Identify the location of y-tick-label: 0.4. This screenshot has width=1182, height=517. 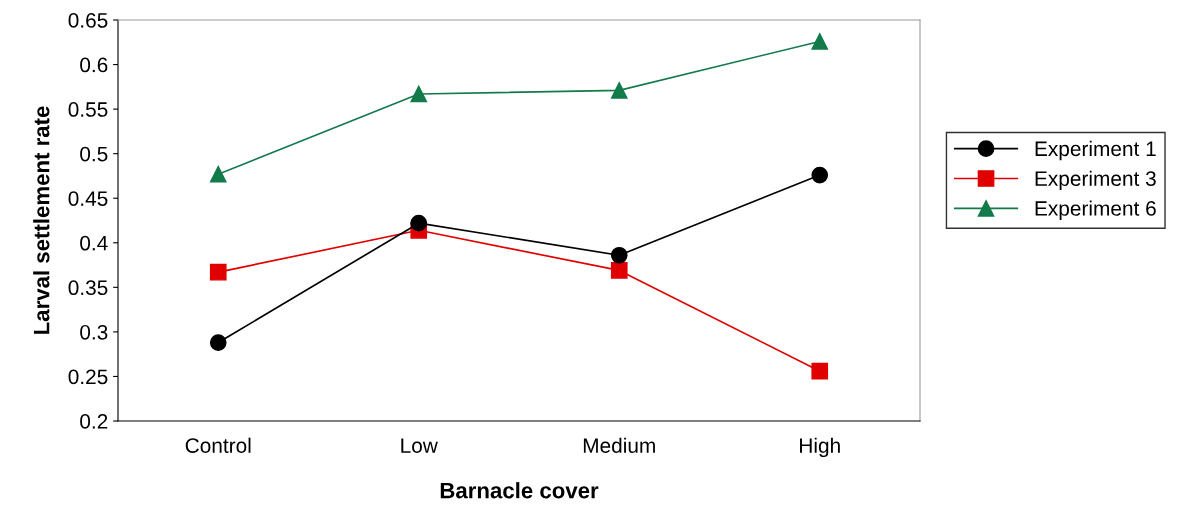
(94, 243).